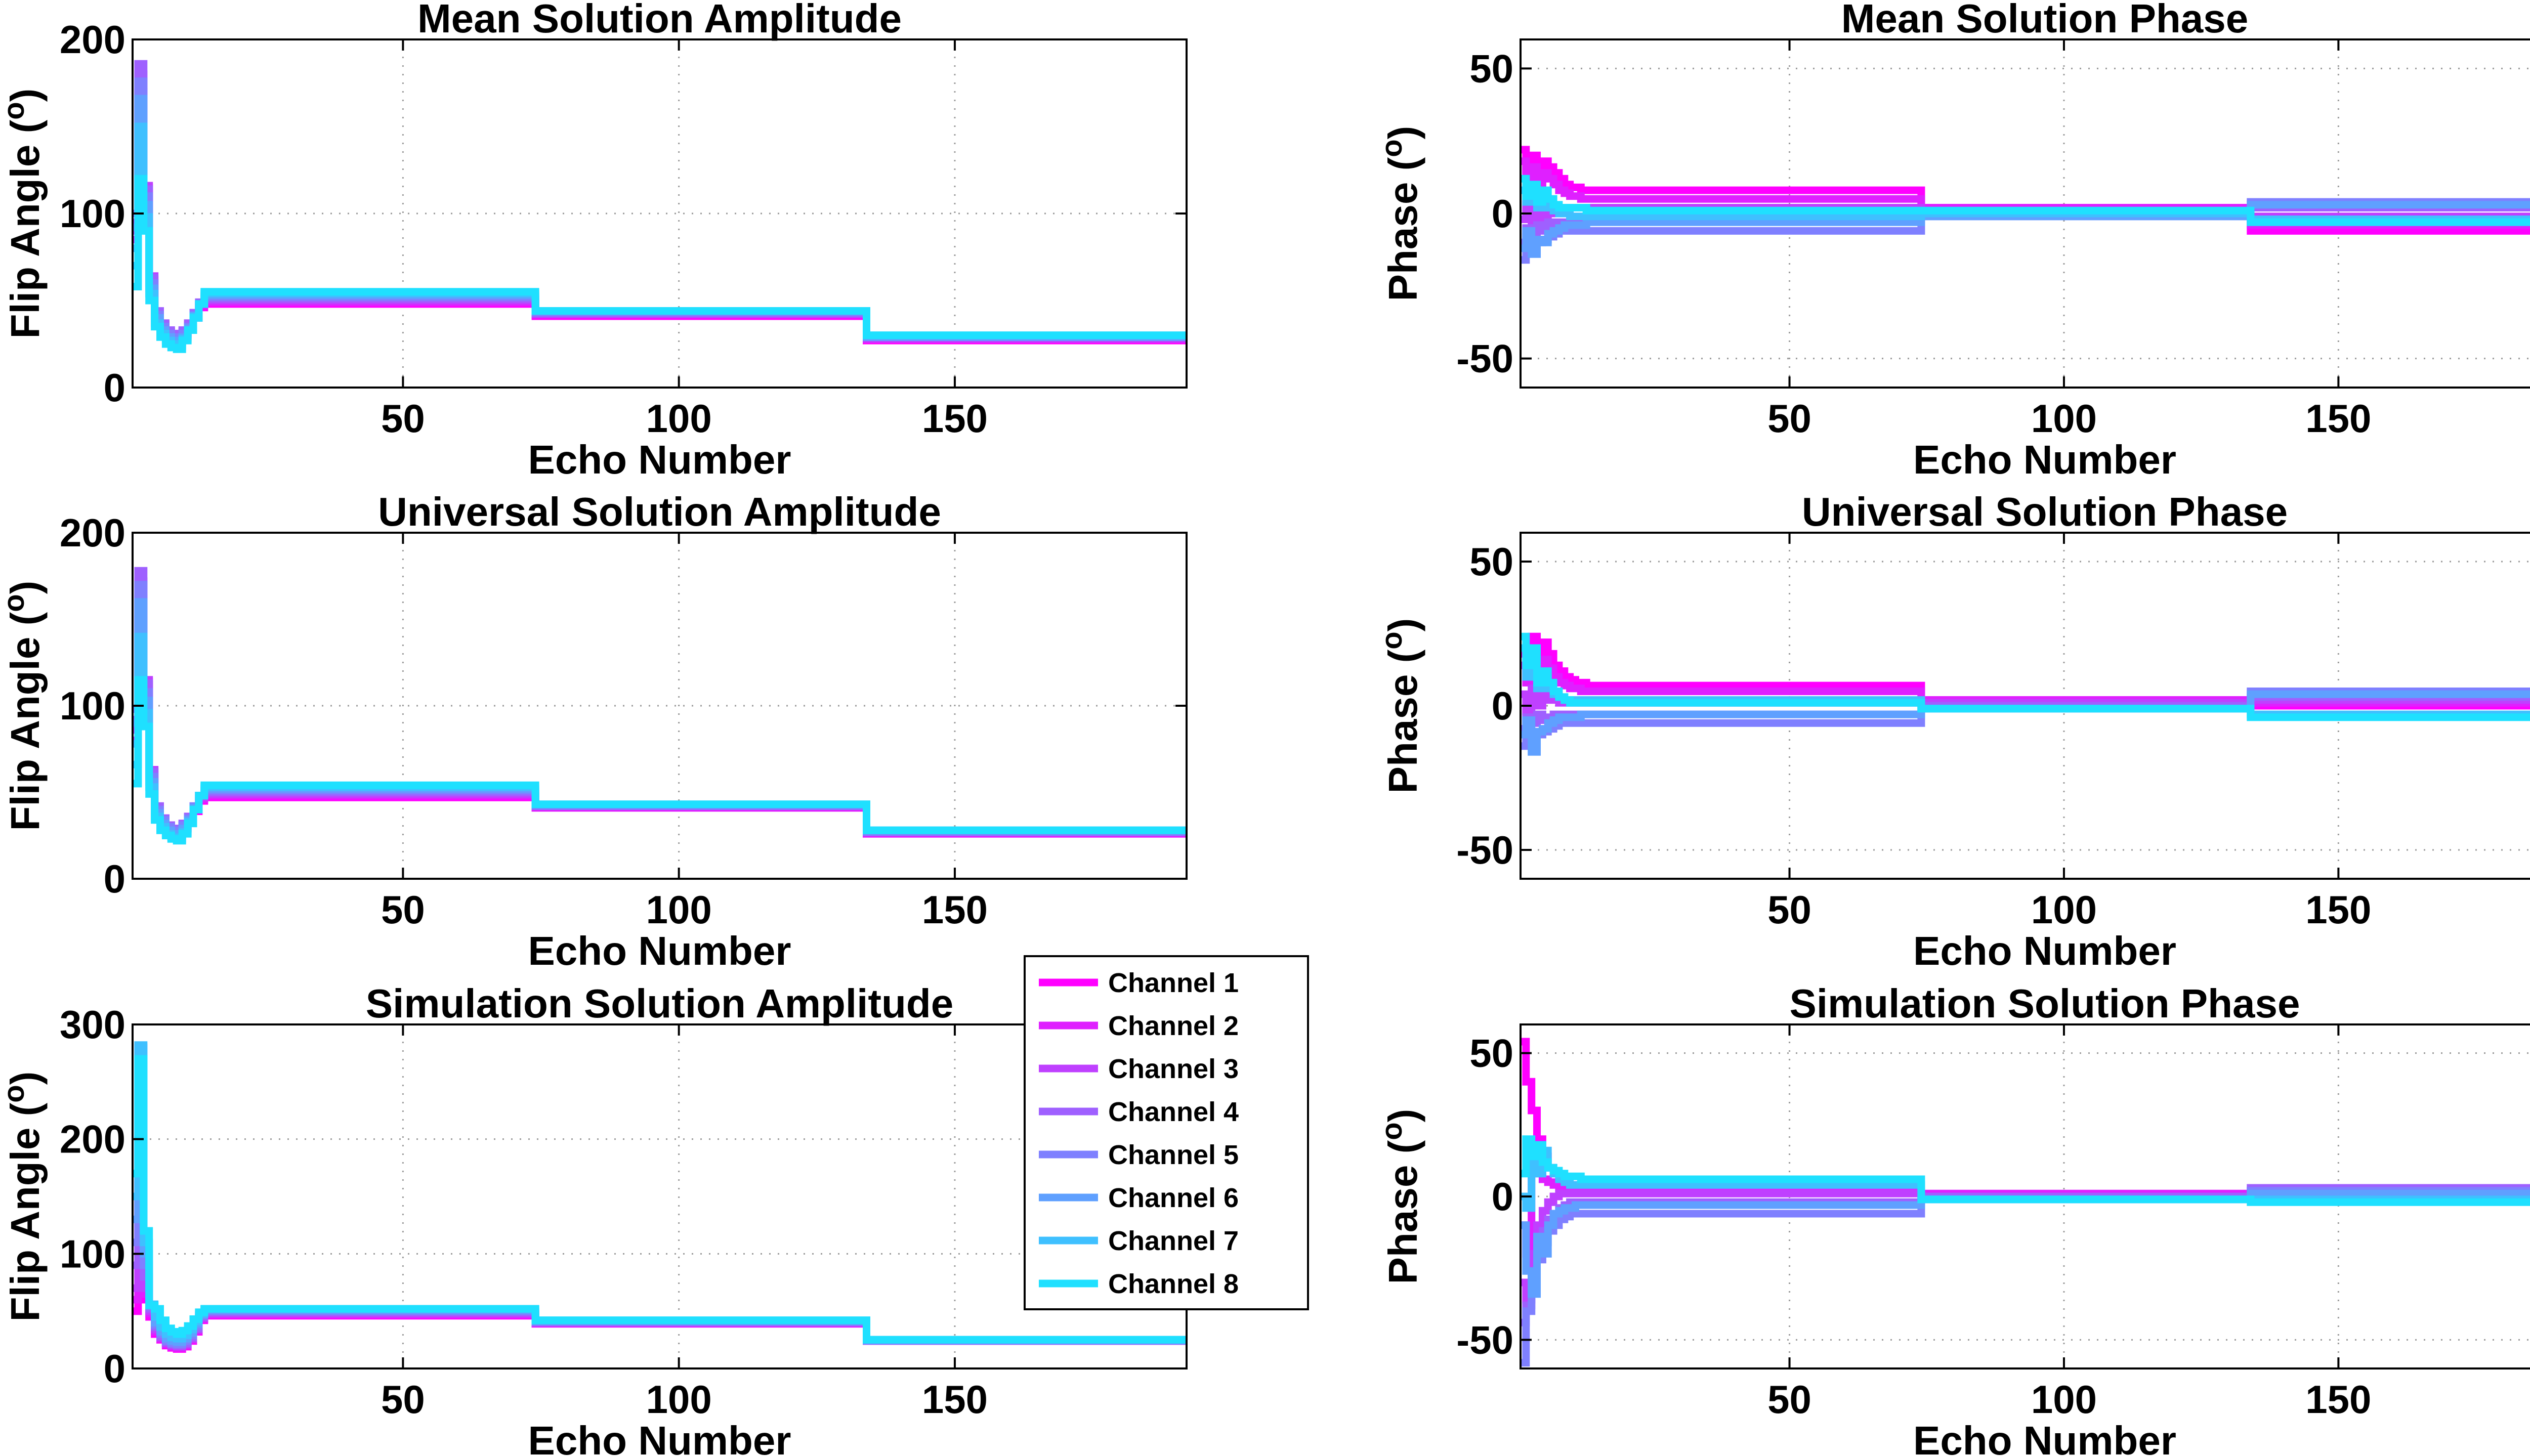 The height and width of the screenshot is (1456, 2530). I want to click on chart-title: Universal Solution Amplitude, so click(659, 512).